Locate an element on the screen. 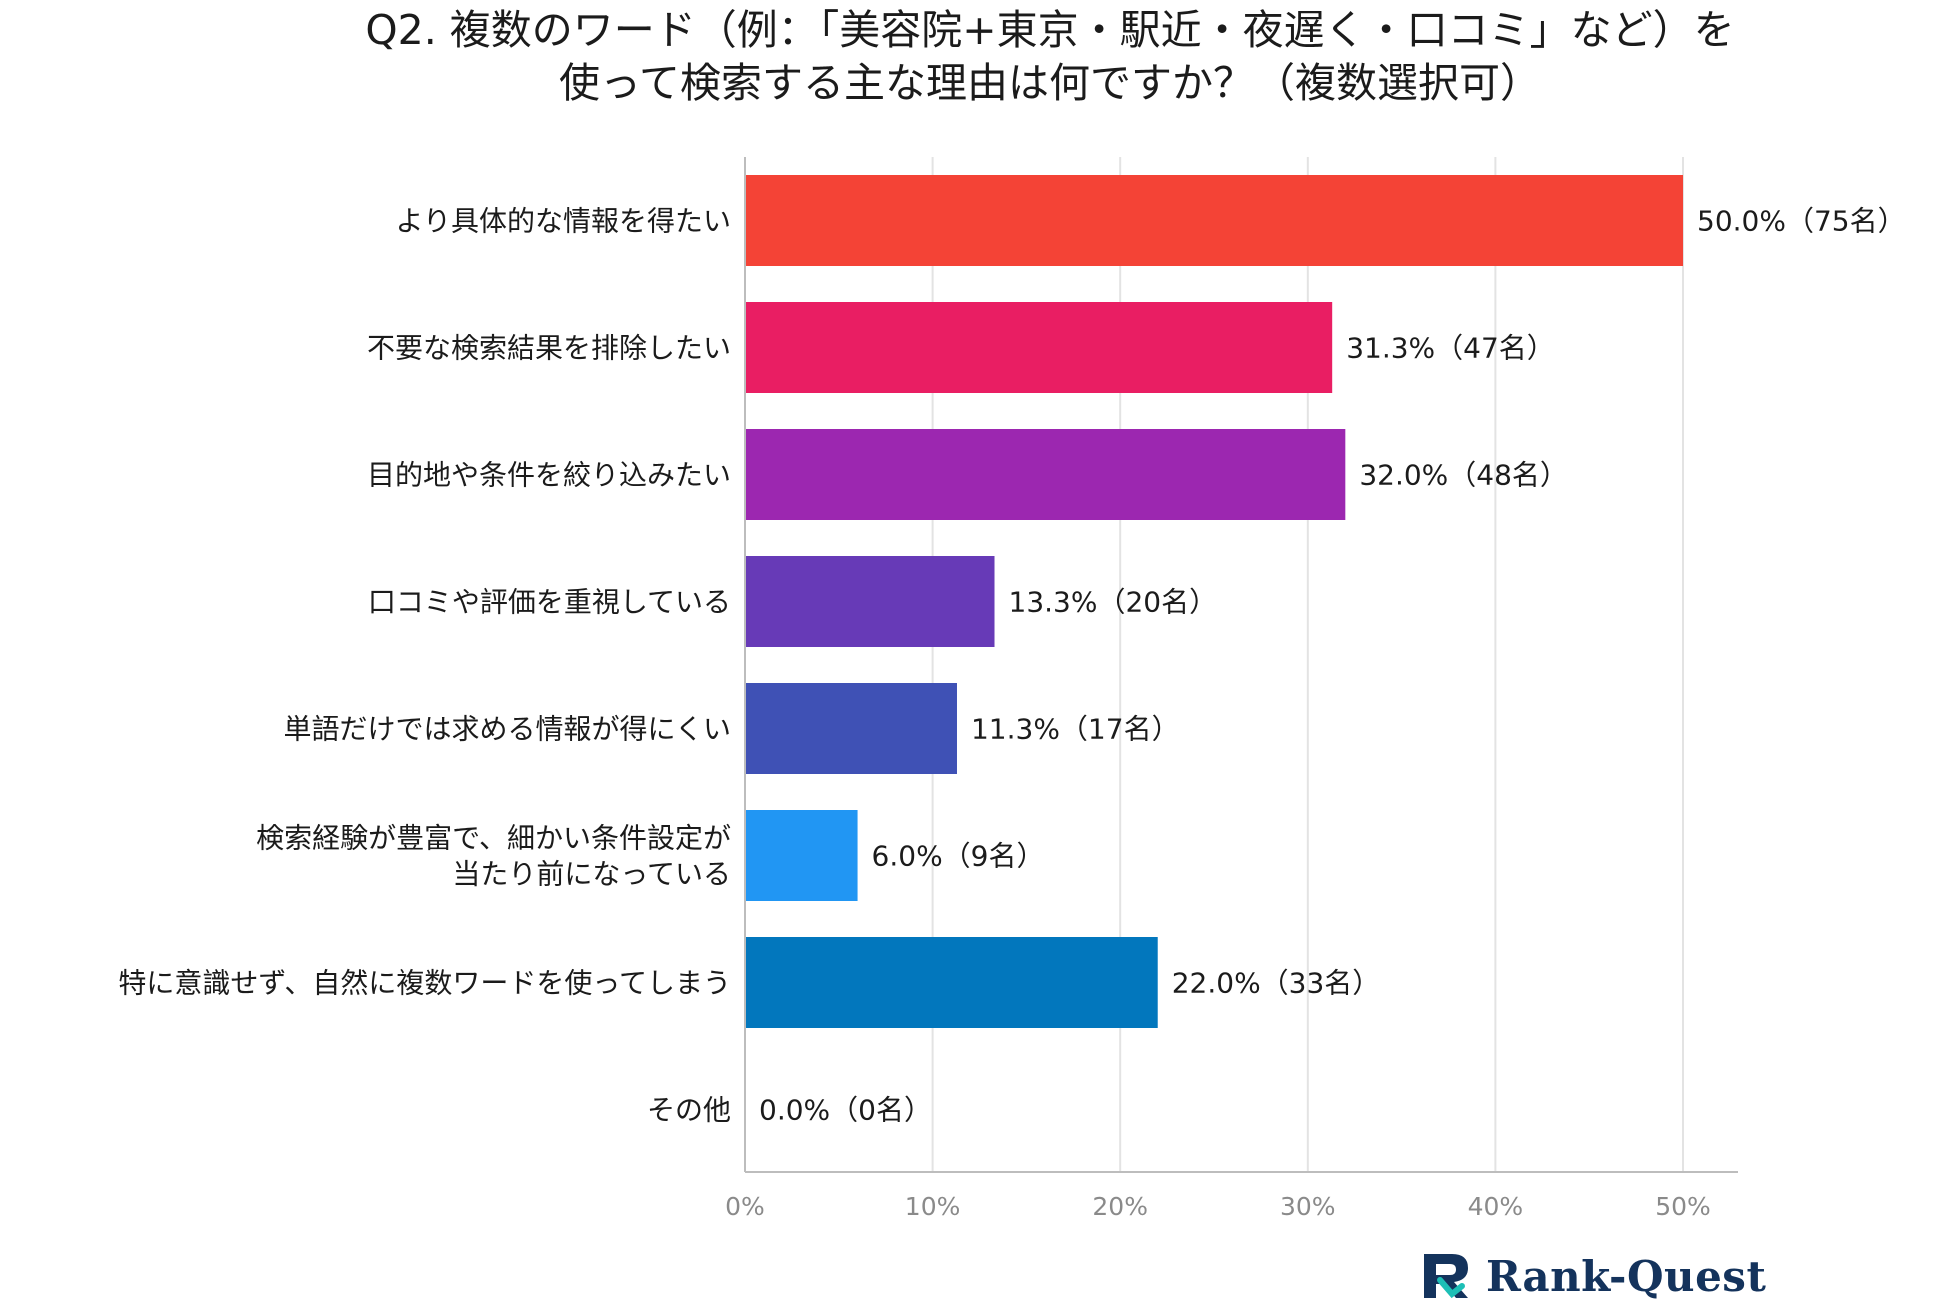 Image resolution: width=1950 pixels, height=1314 pixels. x-tick-label: 0% is located at coordinates (745, 1206).